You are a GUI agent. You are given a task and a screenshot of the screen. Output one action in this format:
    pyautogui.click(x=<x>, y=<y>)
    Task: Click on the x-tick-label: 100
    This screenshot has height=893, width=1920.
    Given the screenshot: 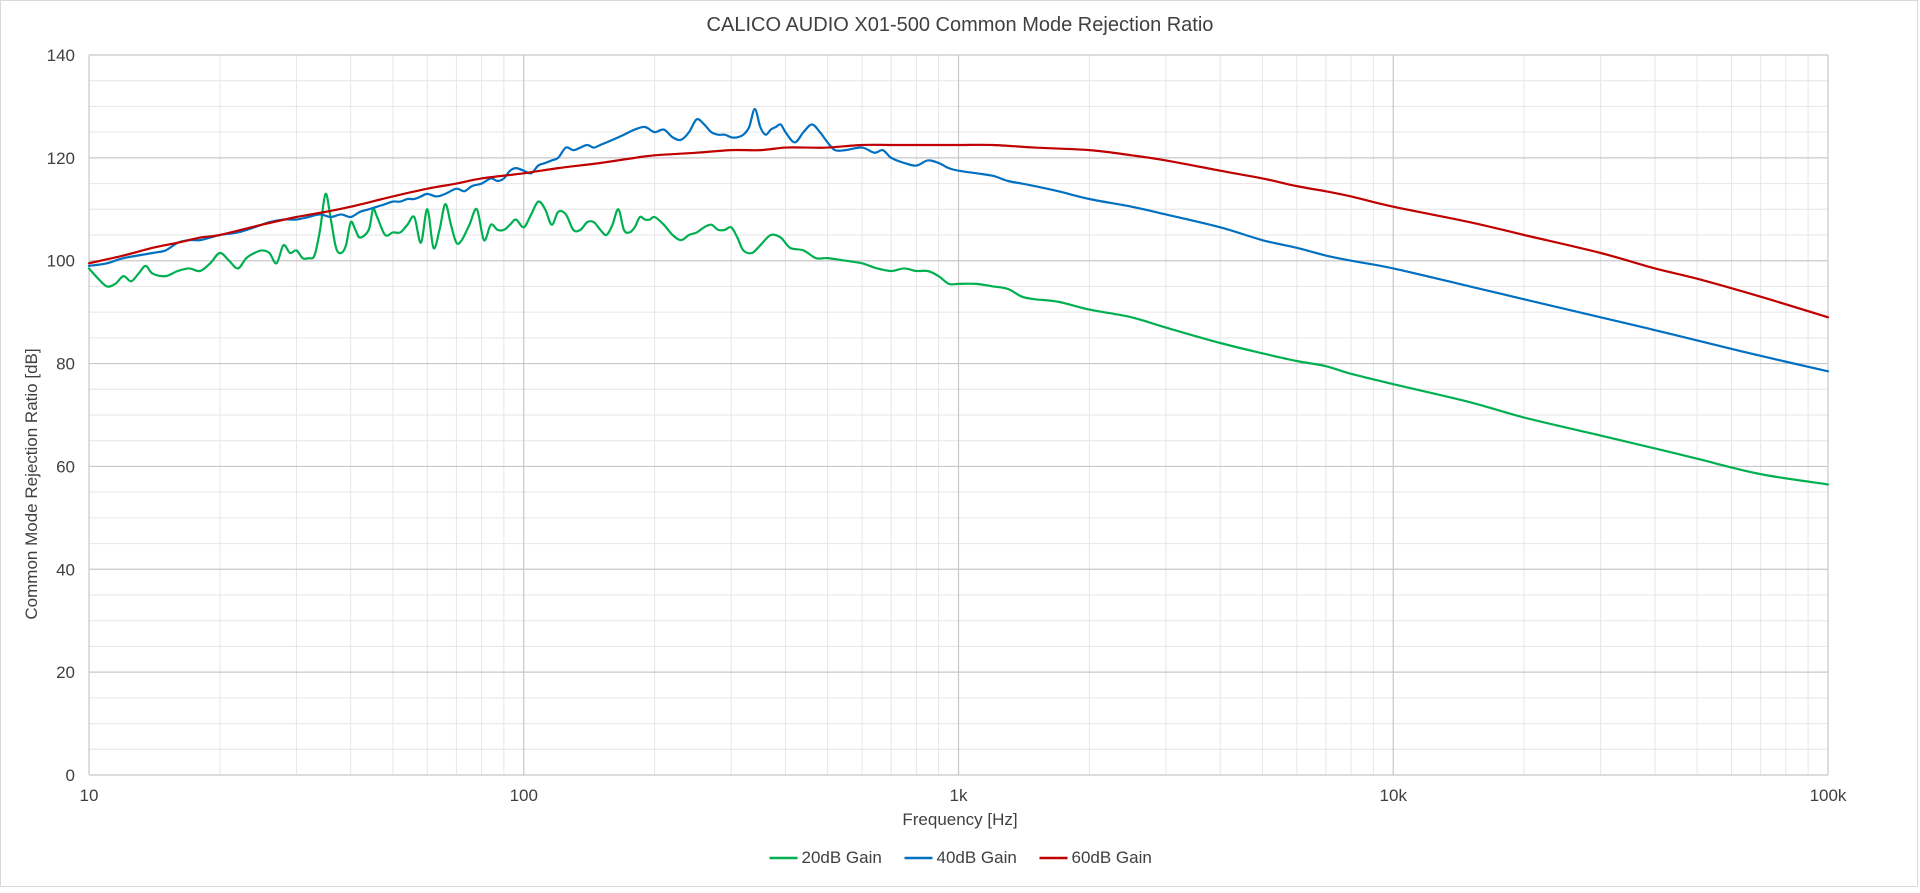 What is the action you would take?
    pyautogui.click(x=524, y=795)
    